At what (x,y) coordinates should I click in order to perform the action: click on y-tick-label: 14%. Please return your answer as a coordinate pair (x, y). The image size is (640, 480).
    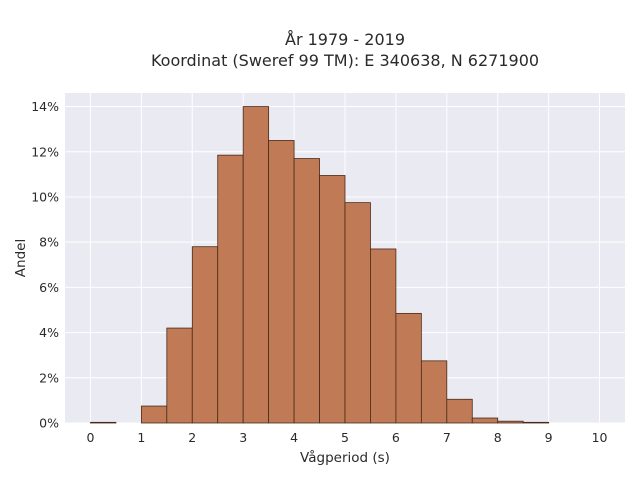
    Looking at the image, I should click on (45, 106).